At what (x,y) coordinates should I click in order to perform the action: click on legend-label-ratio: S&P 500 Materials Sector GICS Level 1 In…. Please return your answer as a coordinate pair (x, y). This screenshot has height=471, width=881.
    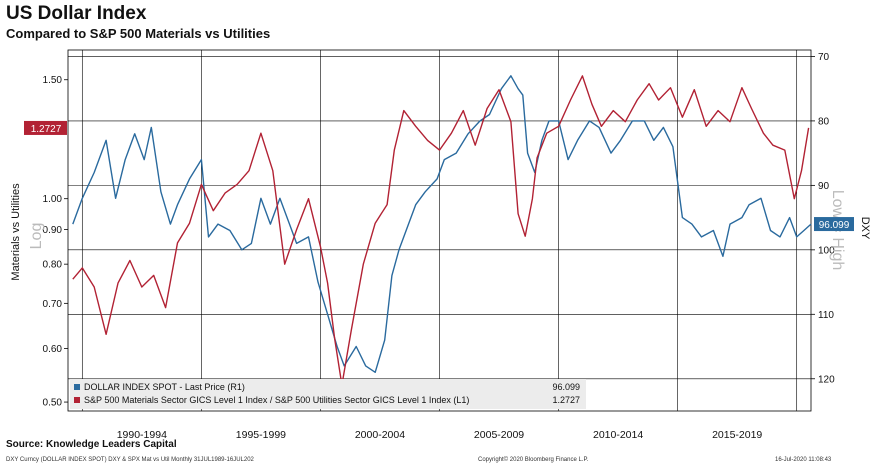
    Looking at the image, I should click on (277, 400).